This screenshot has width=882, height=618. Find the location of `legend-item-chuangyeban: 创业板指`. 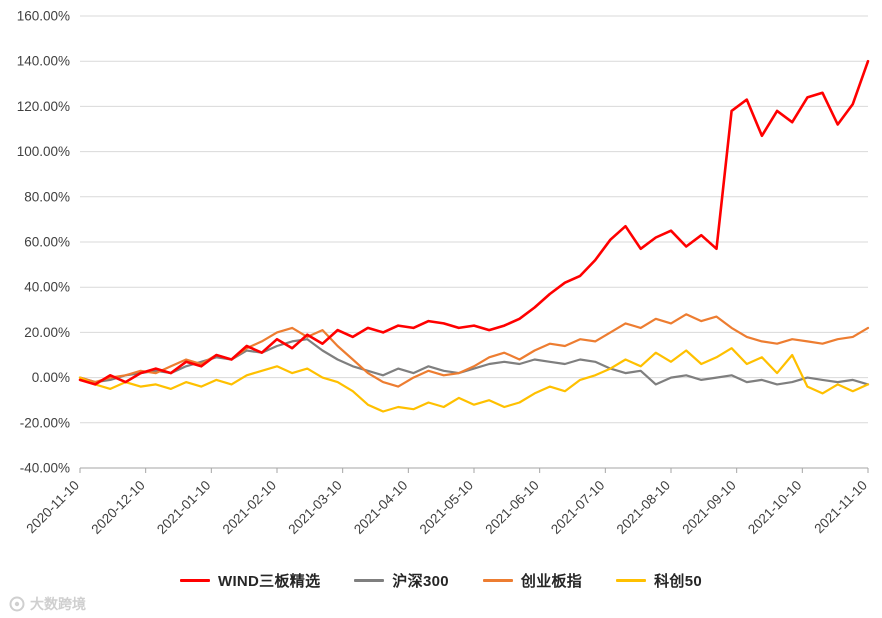

legend-item-chuangyeban: 创业板指 is located at coordinates (532, 580).